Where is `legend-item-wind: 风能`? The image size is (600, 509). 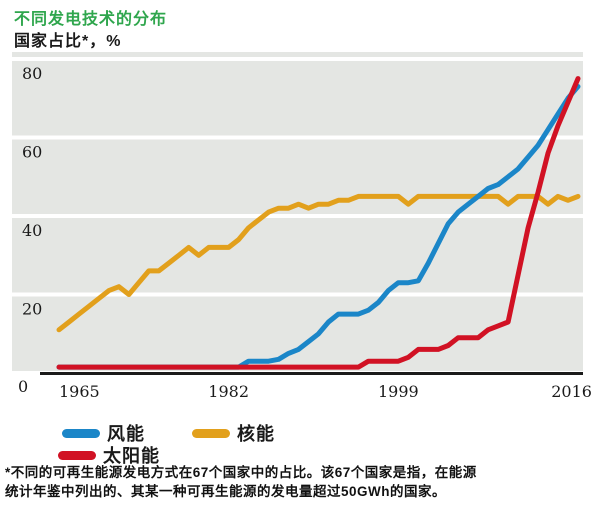 legend-item-wind: 风能 is located at coordinates (103, 433).